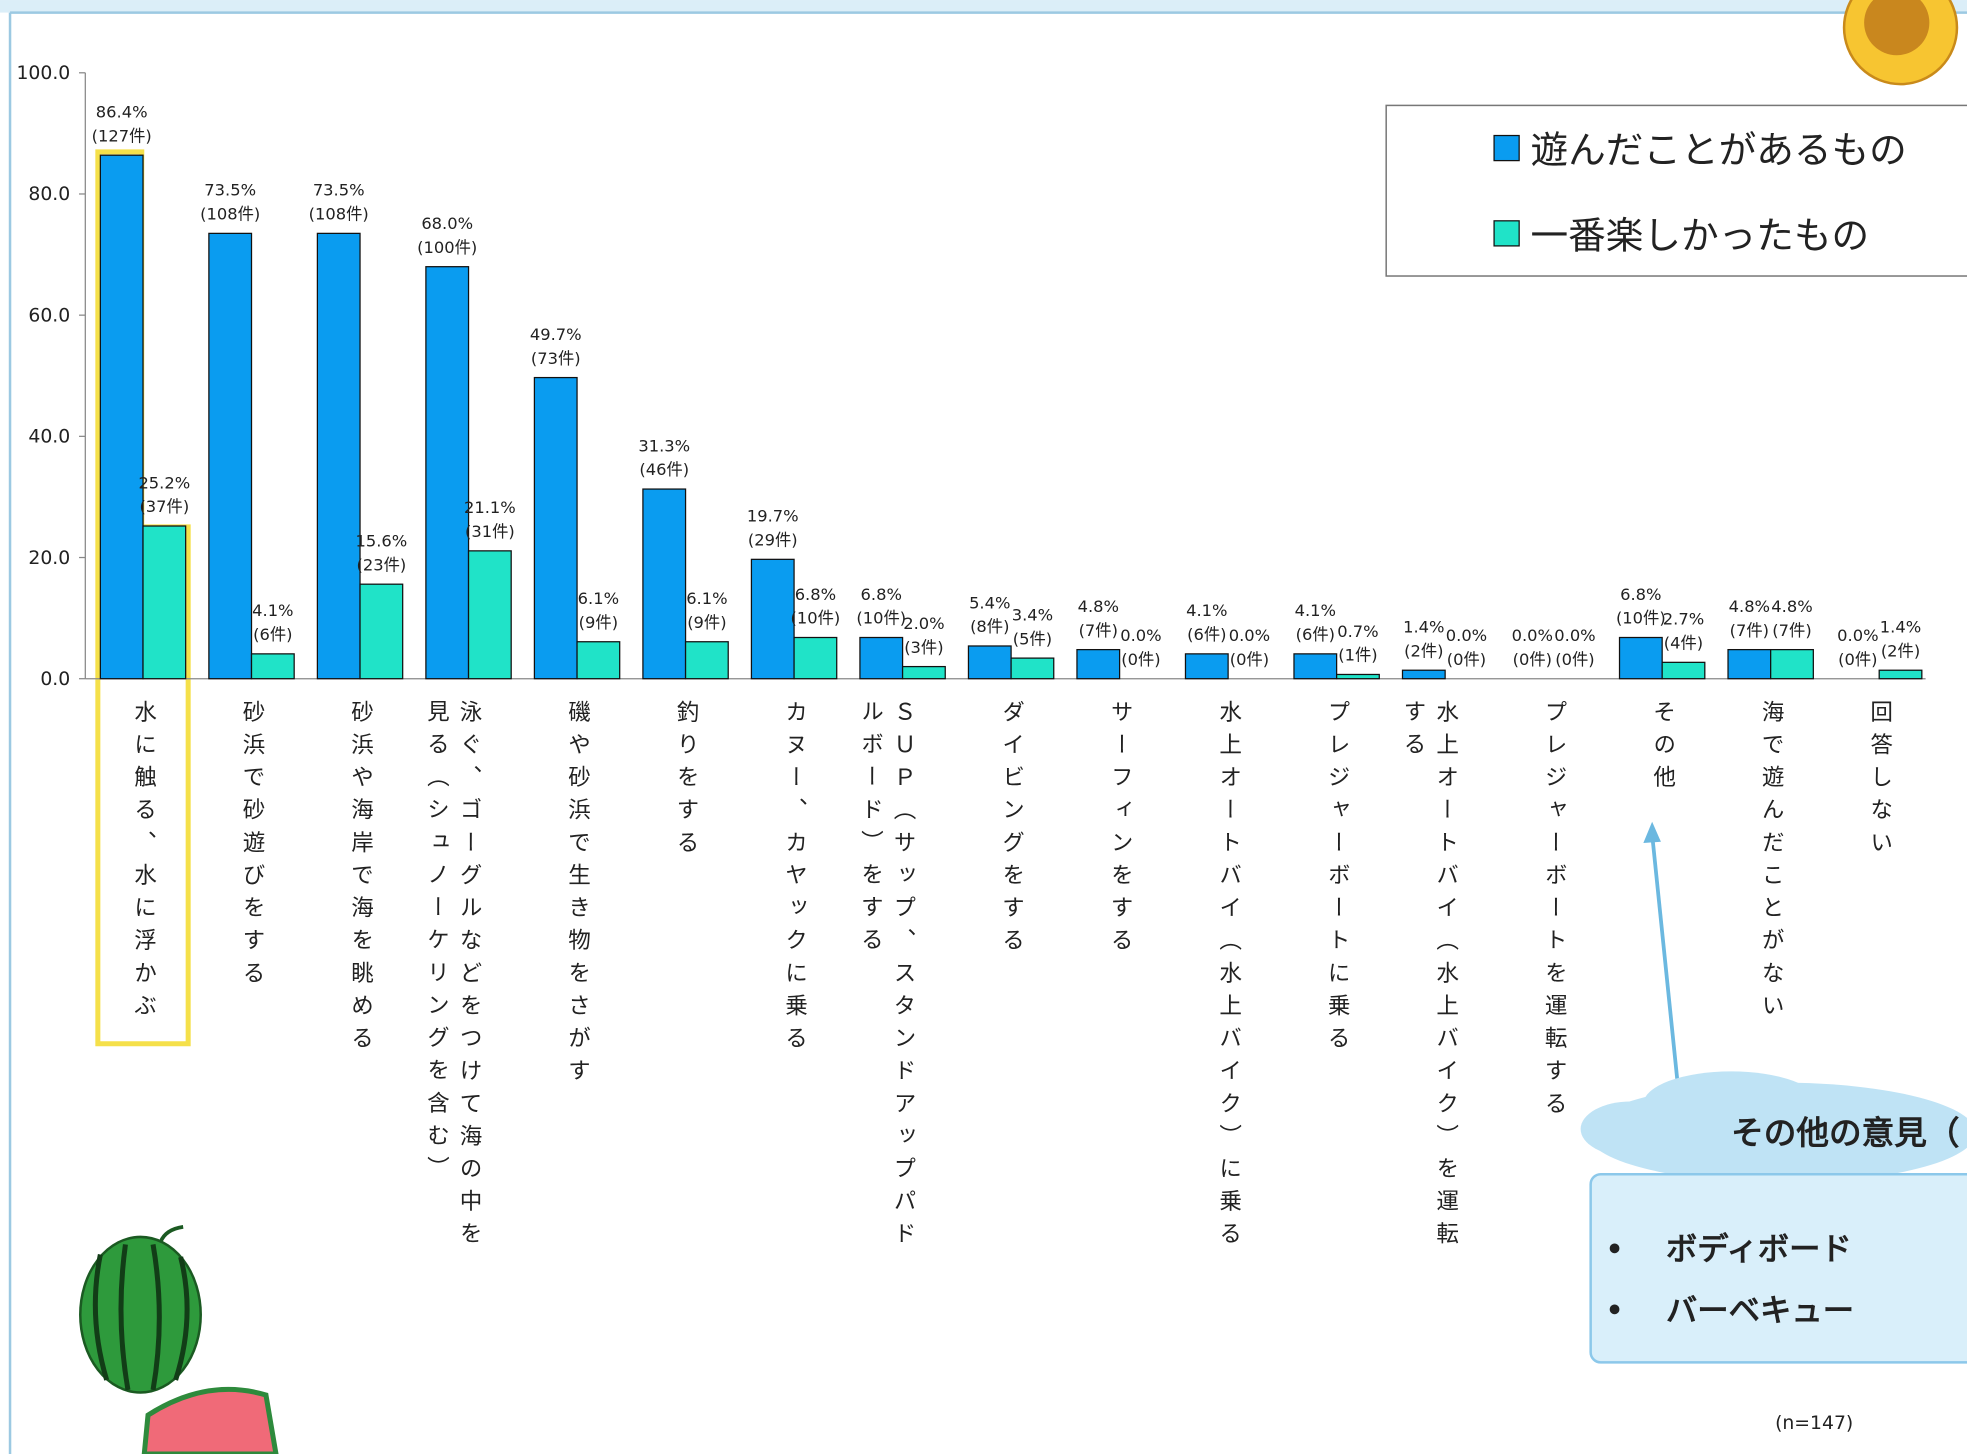 This screenshot has height=1454, width=1967. I want to click on count-label: (4件), so click(1683, 643).